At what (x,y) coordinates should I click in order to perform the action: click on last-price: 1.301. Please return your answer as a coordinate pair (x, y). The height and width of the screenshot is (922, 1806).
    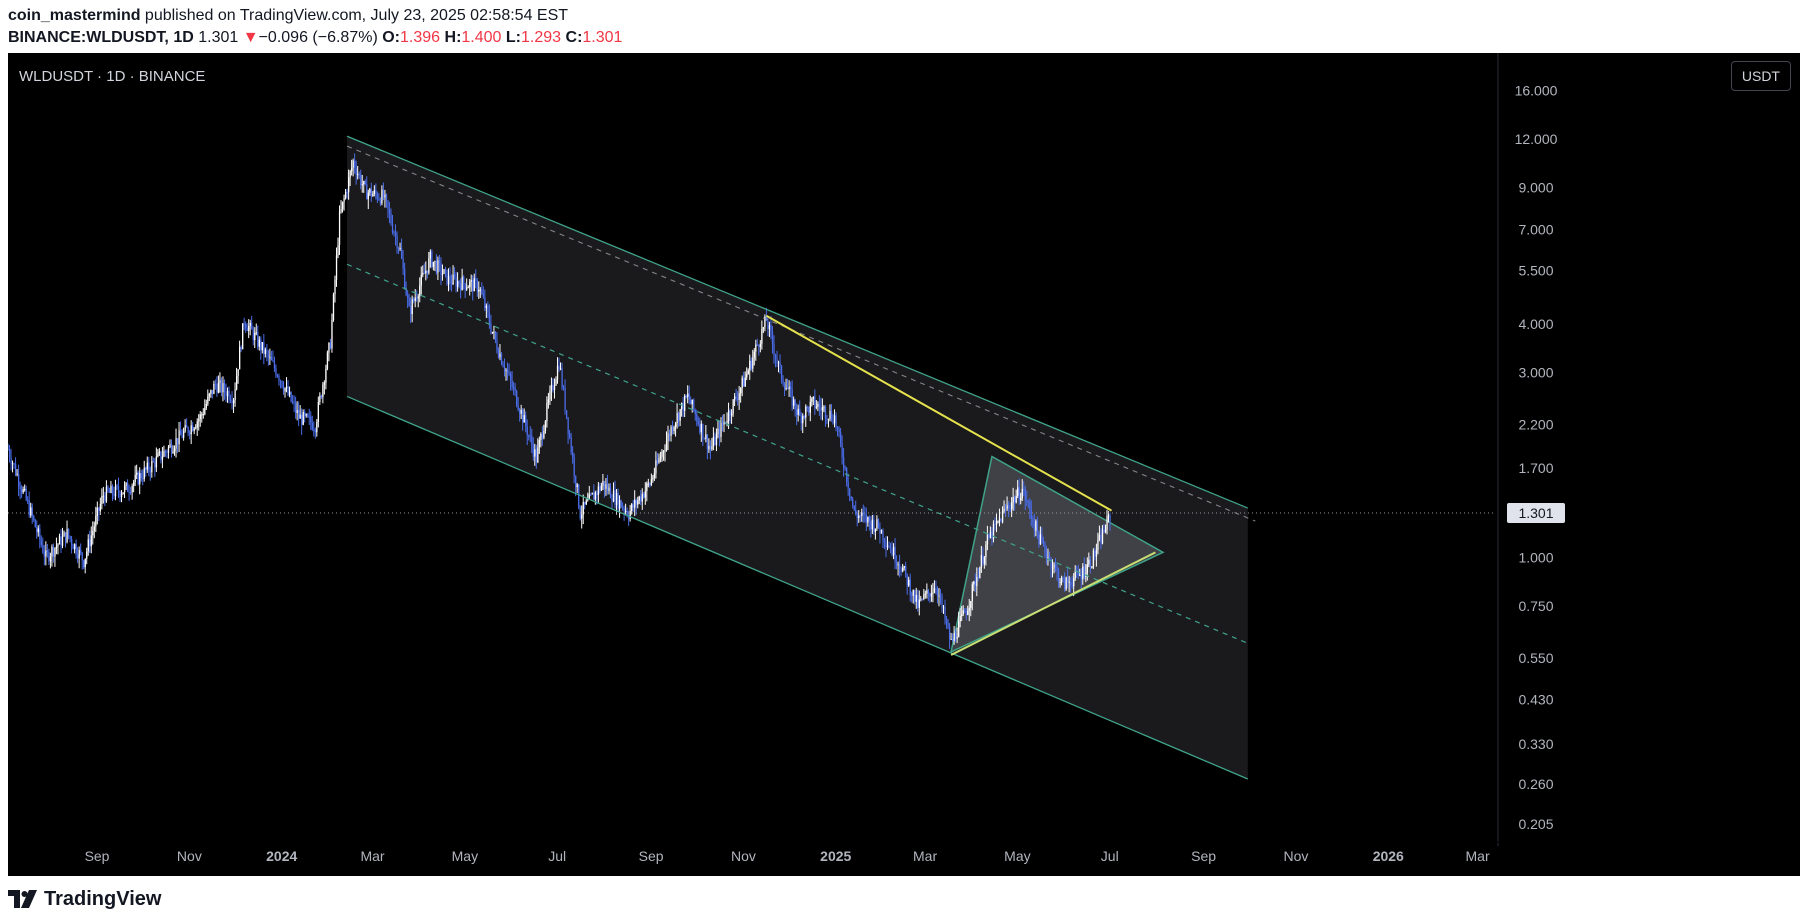
    Looking at the image, I should click on (218, 37).